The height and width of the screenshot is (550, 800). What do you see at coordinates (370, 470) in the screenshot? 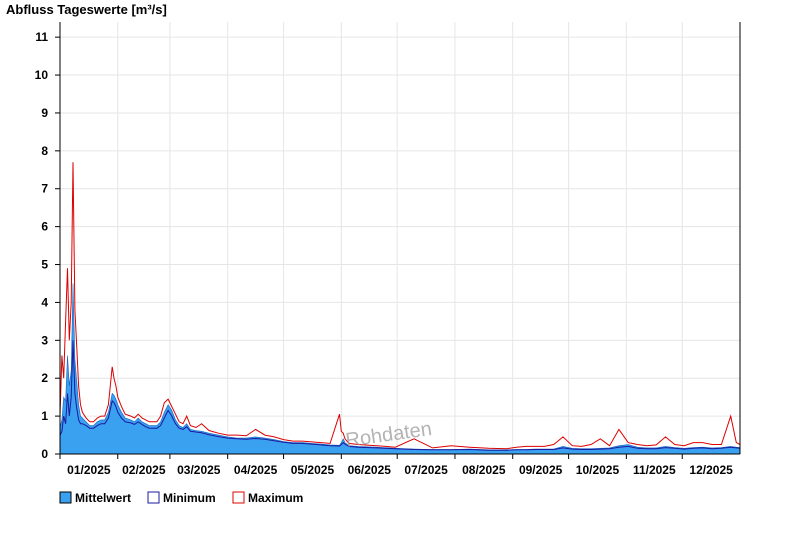
I see `x-tick-label: 06/2025` at bounding box center [370, 470].